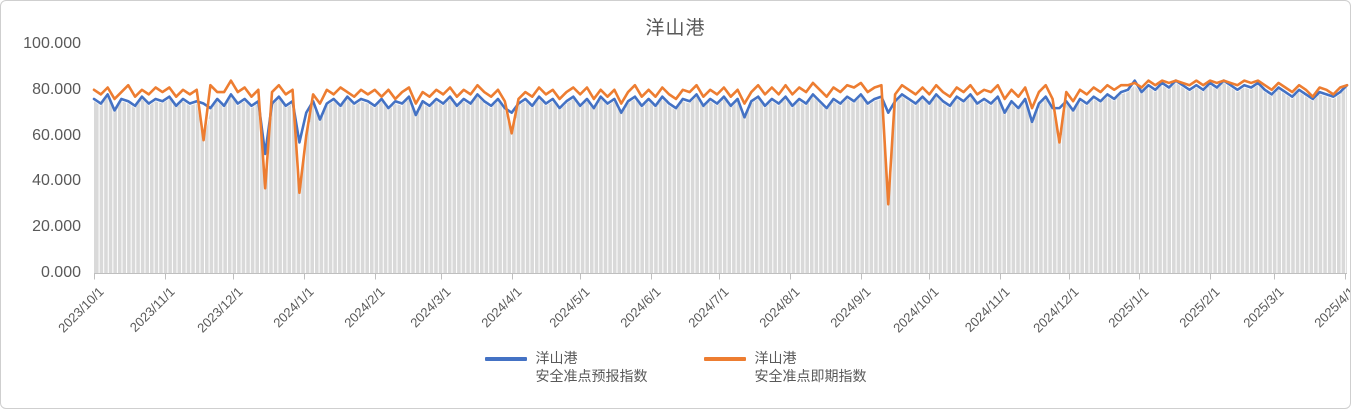  Describe the element at coordinates (56, 227) in the screenshot. I see `y-tick-label: 20.000` at that location.